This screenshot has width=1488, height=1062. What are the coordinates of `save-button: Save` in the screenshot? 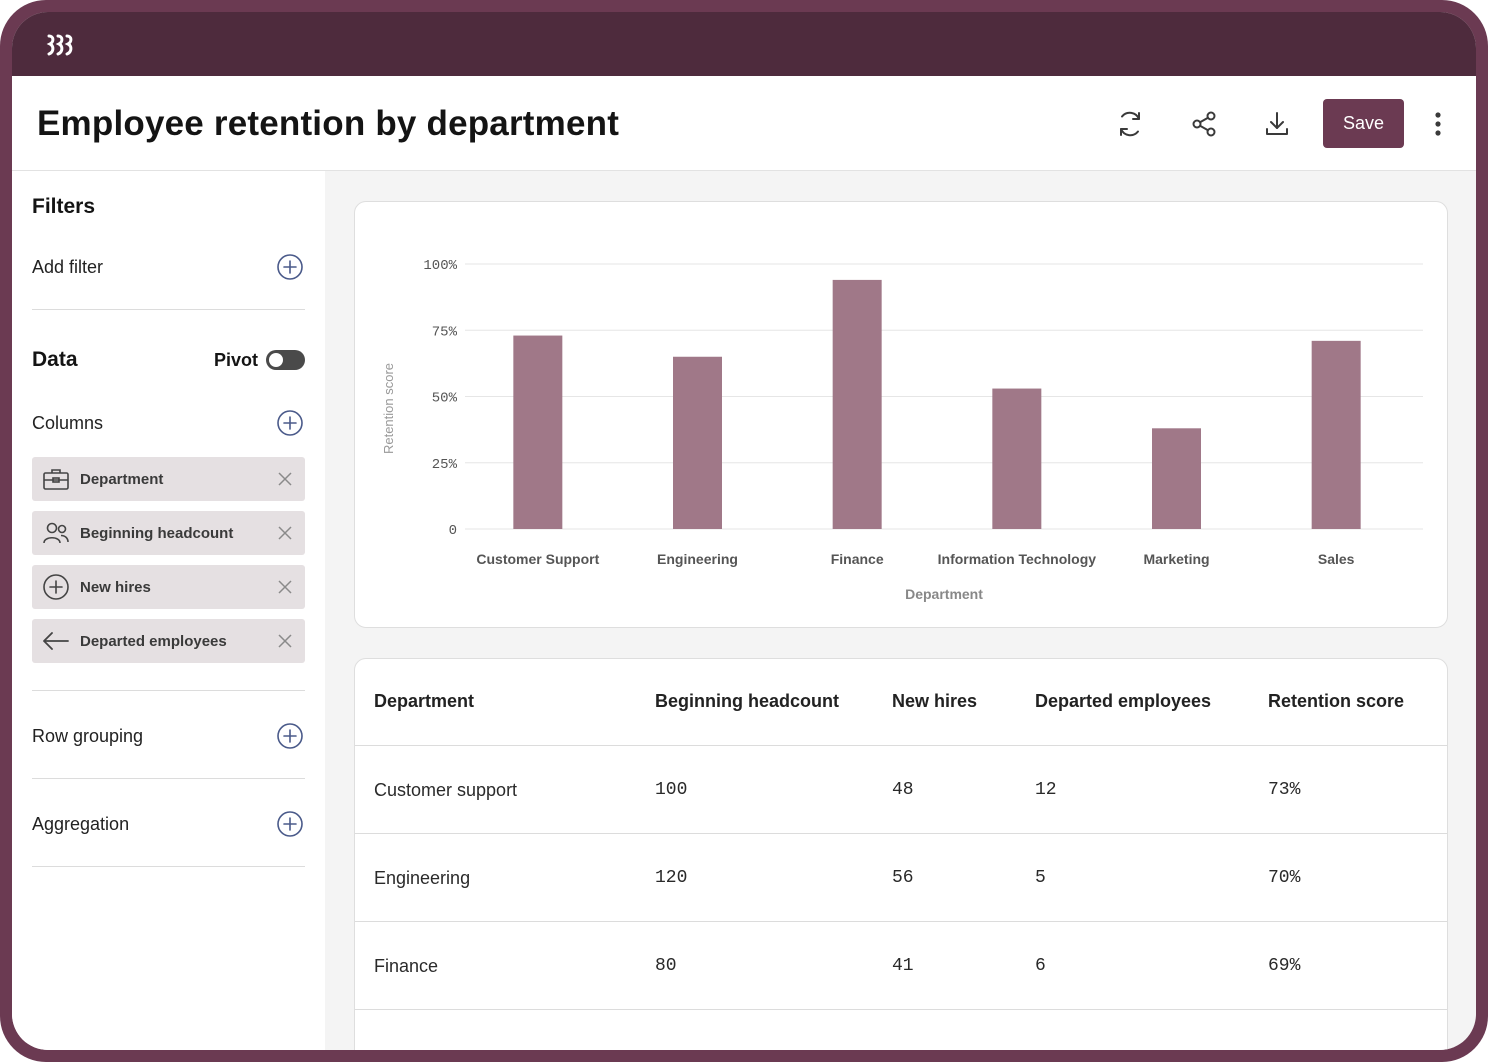 It's located at (1363, 123).